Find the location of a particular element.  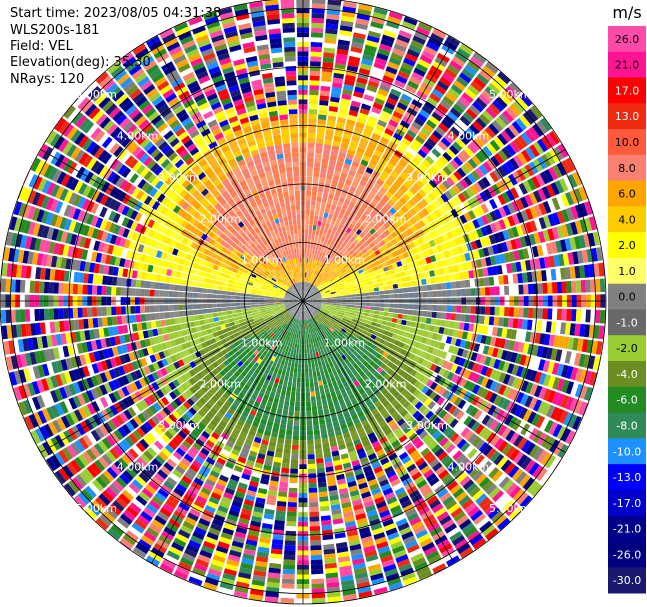

colorbar-tick-label: 6.0 is located at coordinates (627, 194).